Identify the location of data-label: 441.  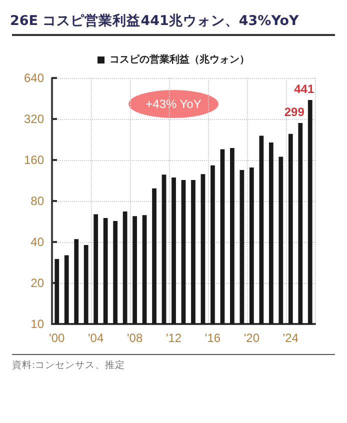
(304, 89).